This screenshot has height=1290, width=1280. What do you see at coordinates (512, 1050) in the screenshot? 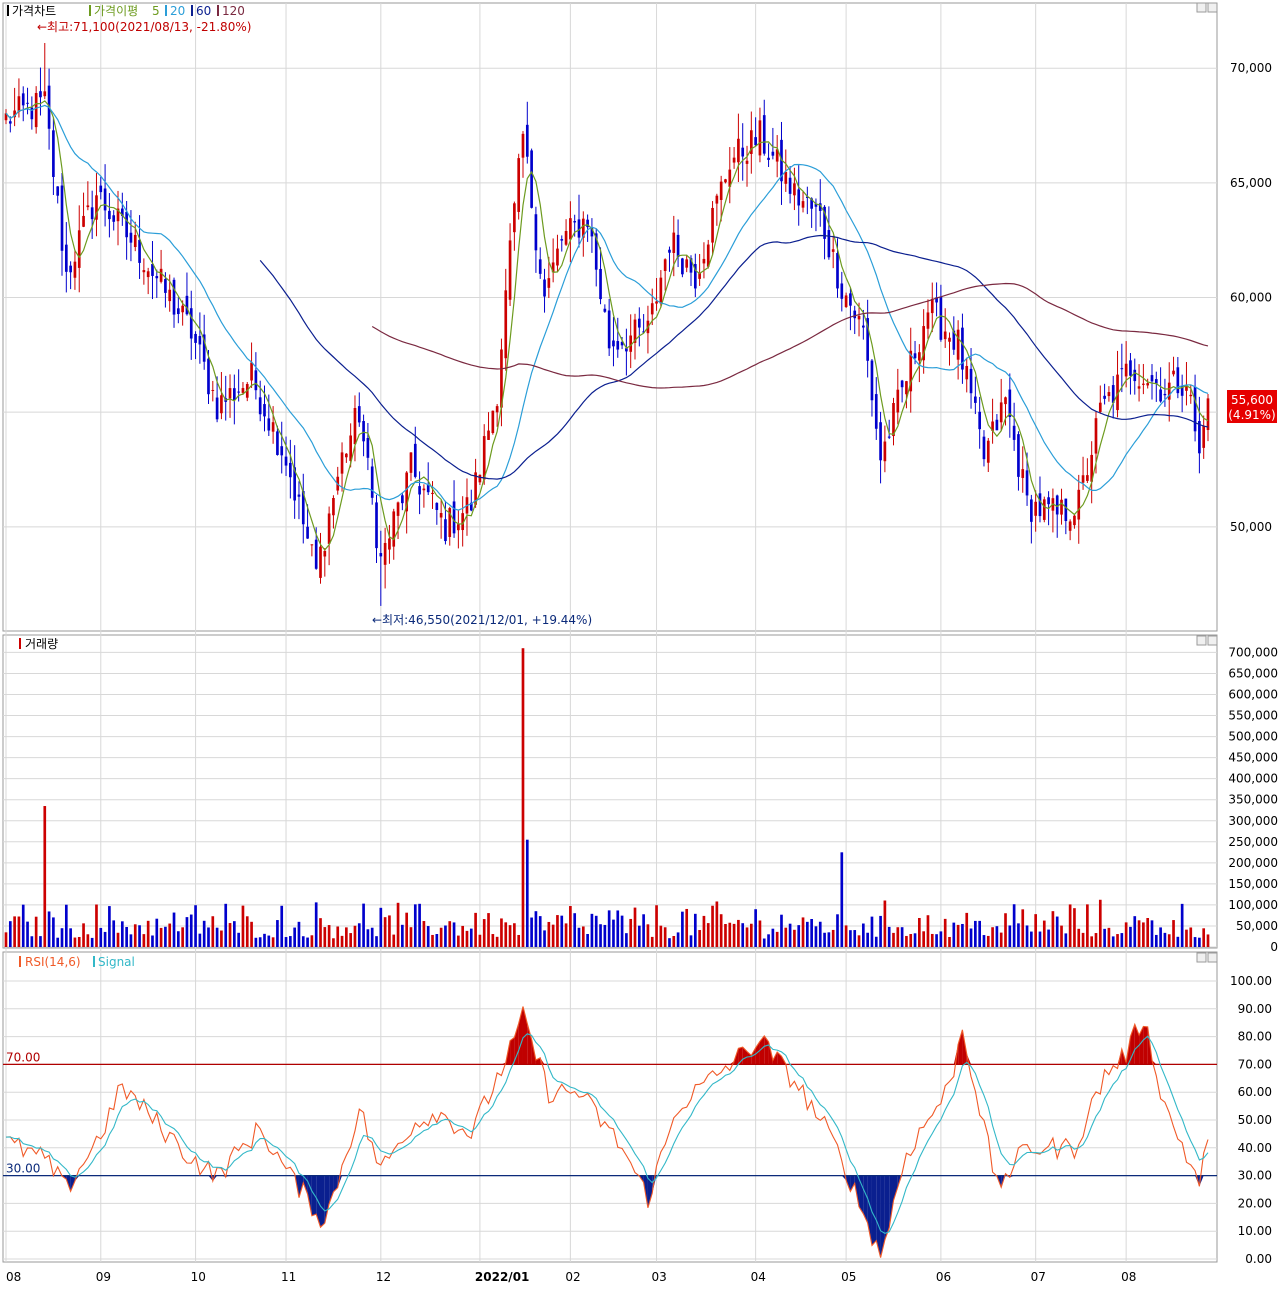
I see `rsi-overbought-fill` at bounding box center [512, 1050].